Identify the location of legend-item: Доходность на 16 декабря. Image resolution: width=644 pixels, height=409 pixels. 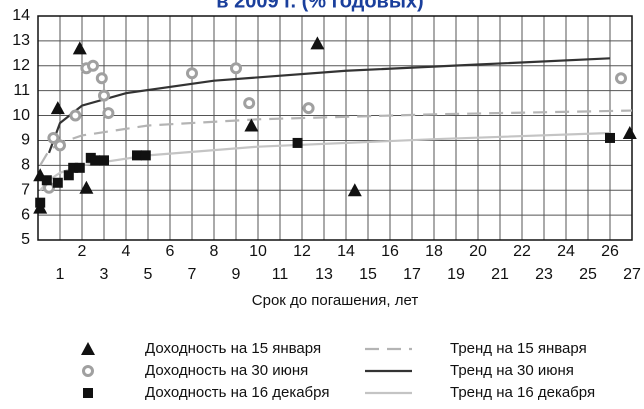
(237, 392).